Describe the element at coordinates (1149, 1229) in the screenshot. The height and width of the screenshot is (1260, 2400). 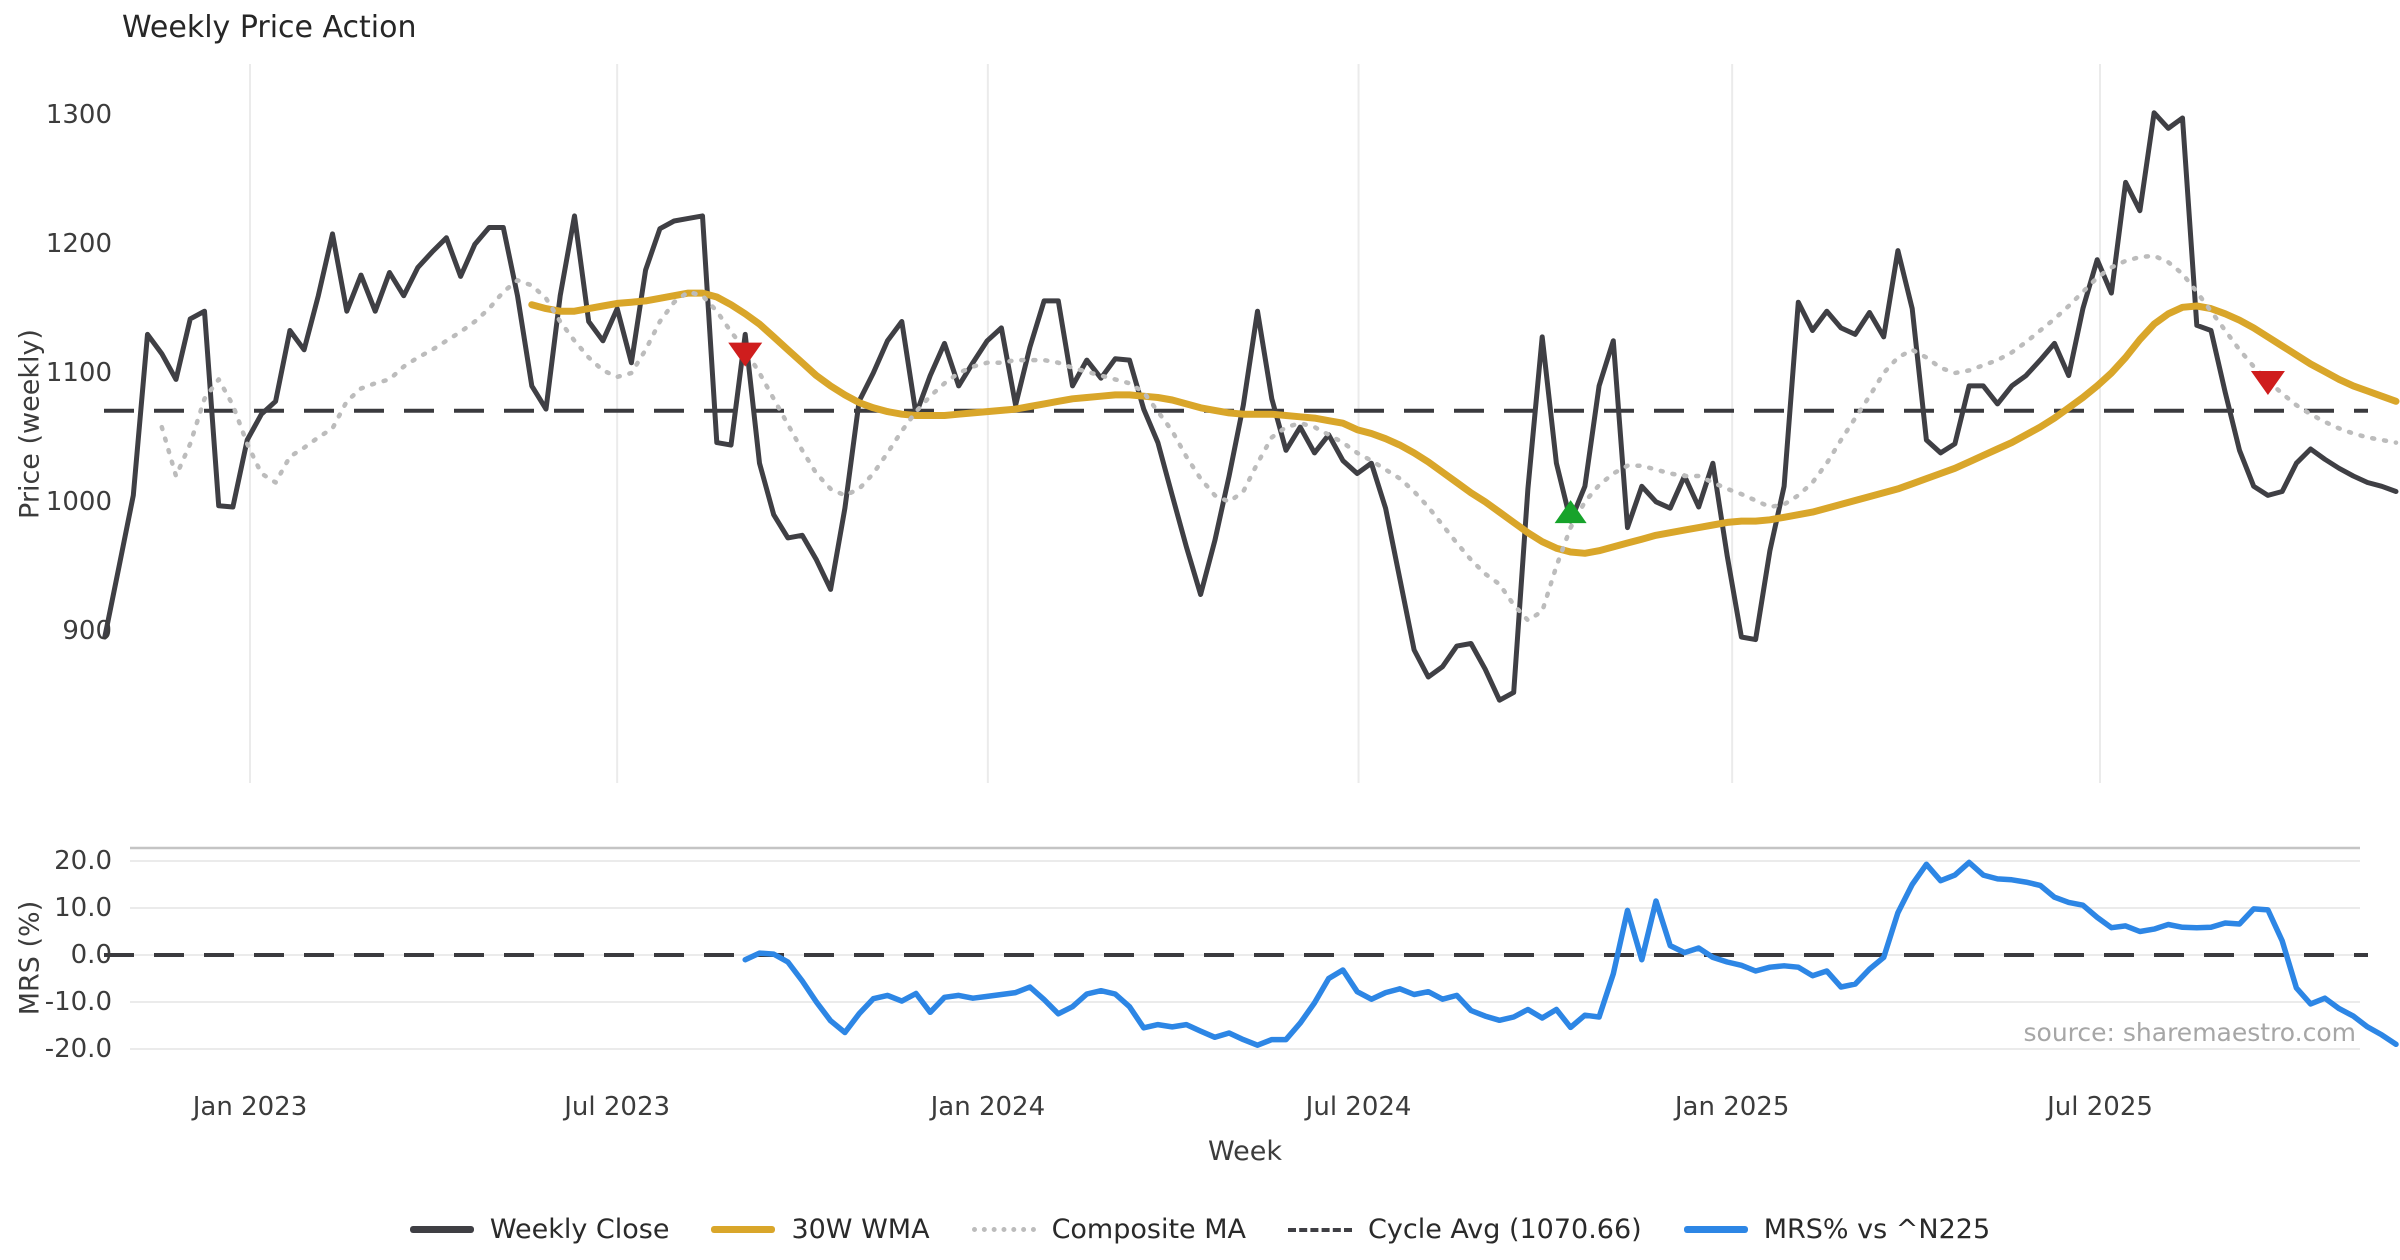
I see `legend-label: Composite MA` at that location.